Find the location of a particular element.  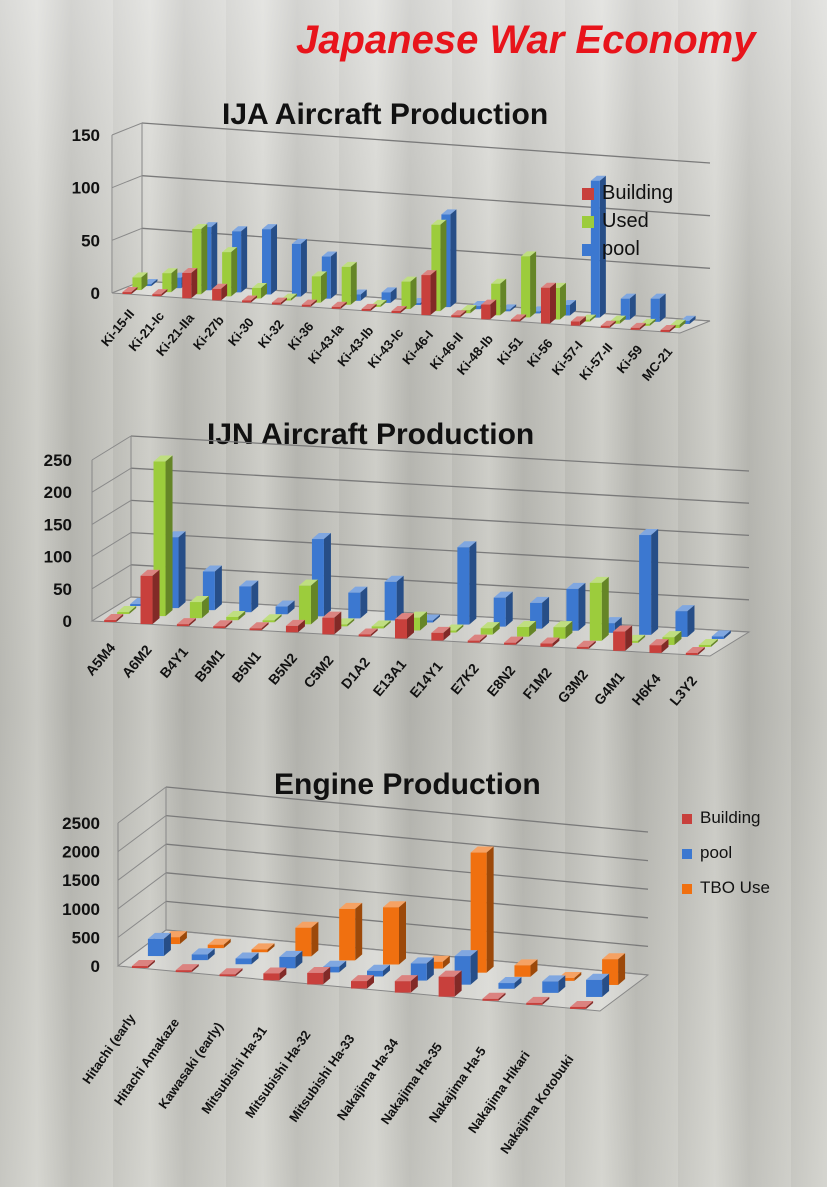

bar-pool-h6k4 is located at coordinates (685, 621).